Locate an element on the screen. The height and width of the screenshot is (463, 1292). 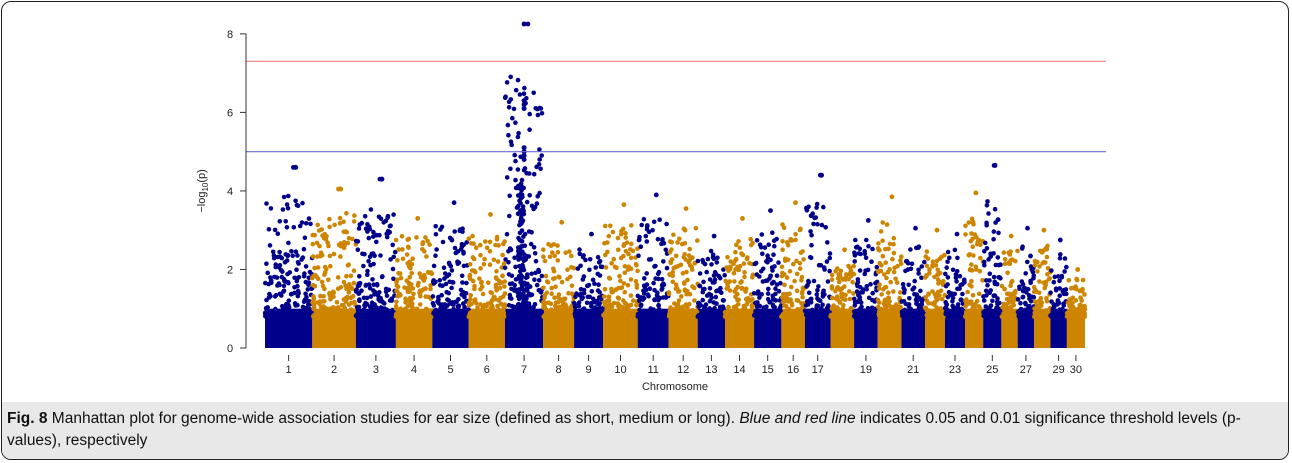
chromosome-27-peak-point is located at coordinates (1027, 228).